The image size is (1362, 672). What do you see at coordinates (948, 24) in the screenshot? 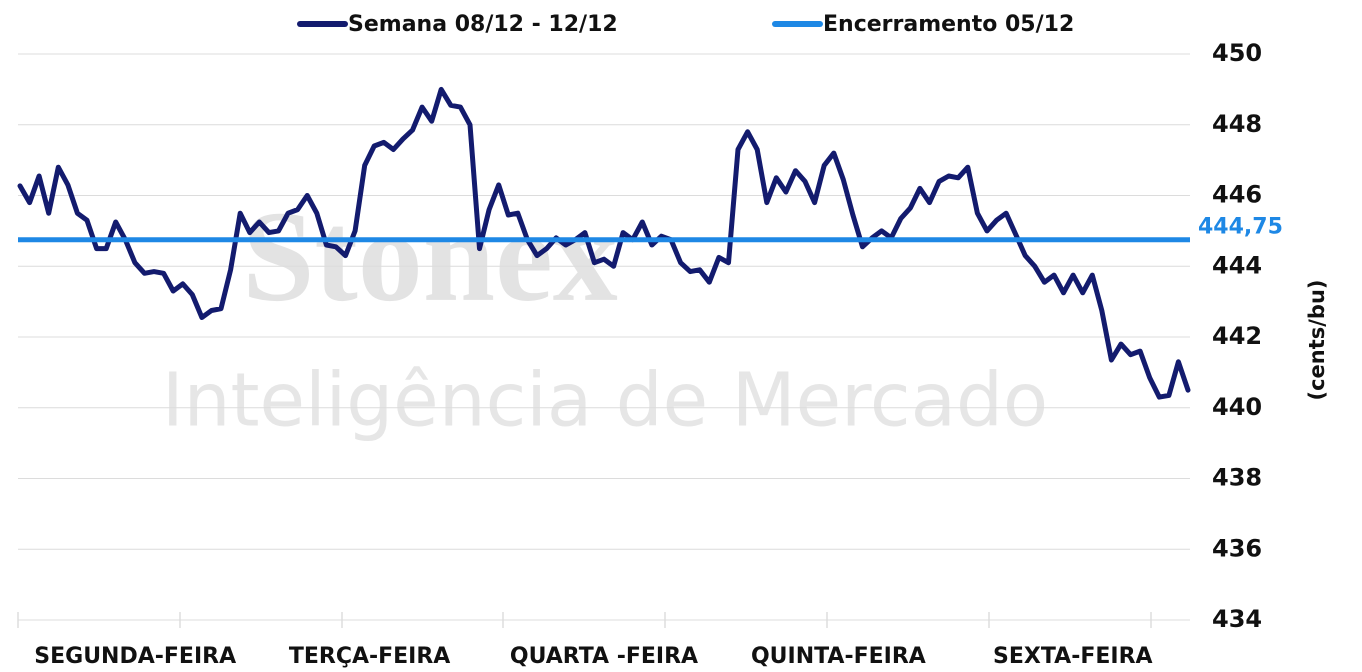
I see `legend-label: Encerramento 05/12` at bounding box center [948, 24].